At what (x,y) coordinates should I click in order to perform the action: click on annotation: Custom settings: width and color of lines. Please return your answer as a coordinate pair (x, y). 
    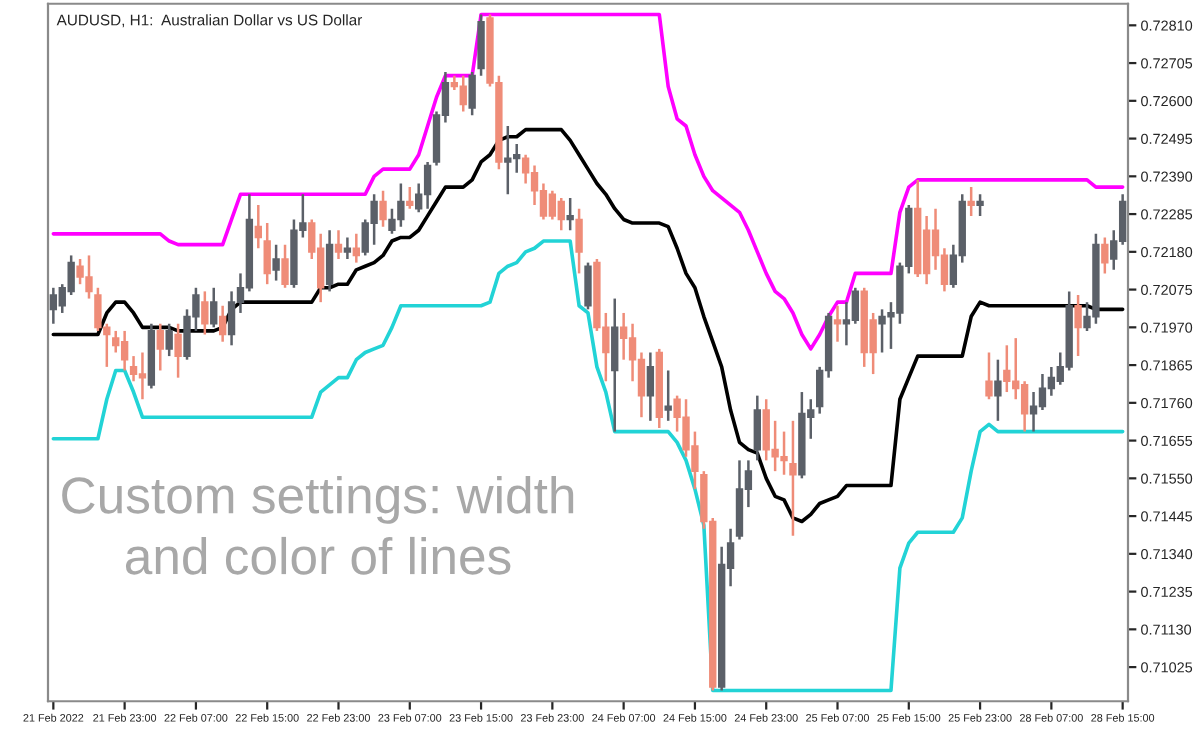
    Looking at the image, I should click on (318, 525).